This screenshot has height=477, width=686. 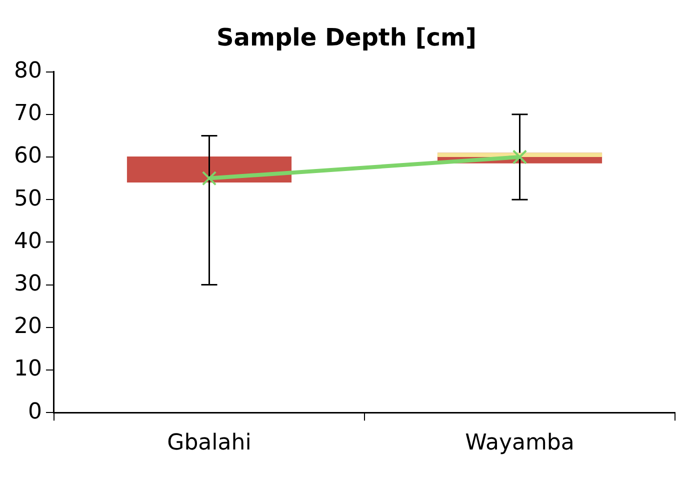 I want to click on y-tick-label: 10, so click(x=28, y=369).